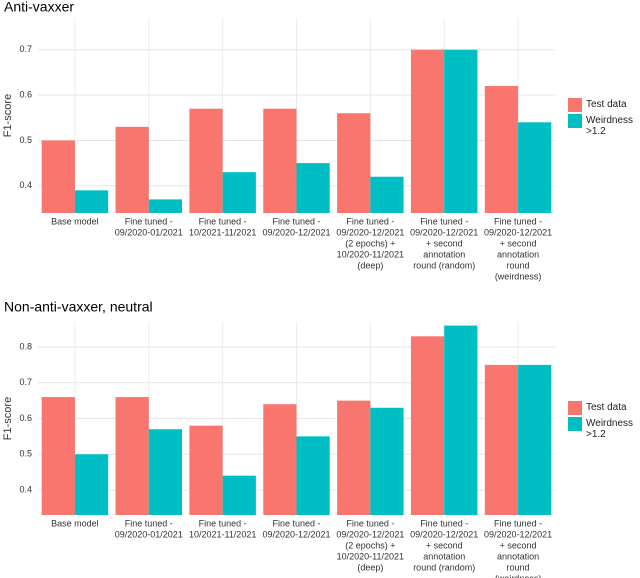 The height and width of the screenshot is (578, 640). Describe the element at coordinates (39, 7) in the screenshot. I see `chart-title: Anti-vaxxer` at that location.